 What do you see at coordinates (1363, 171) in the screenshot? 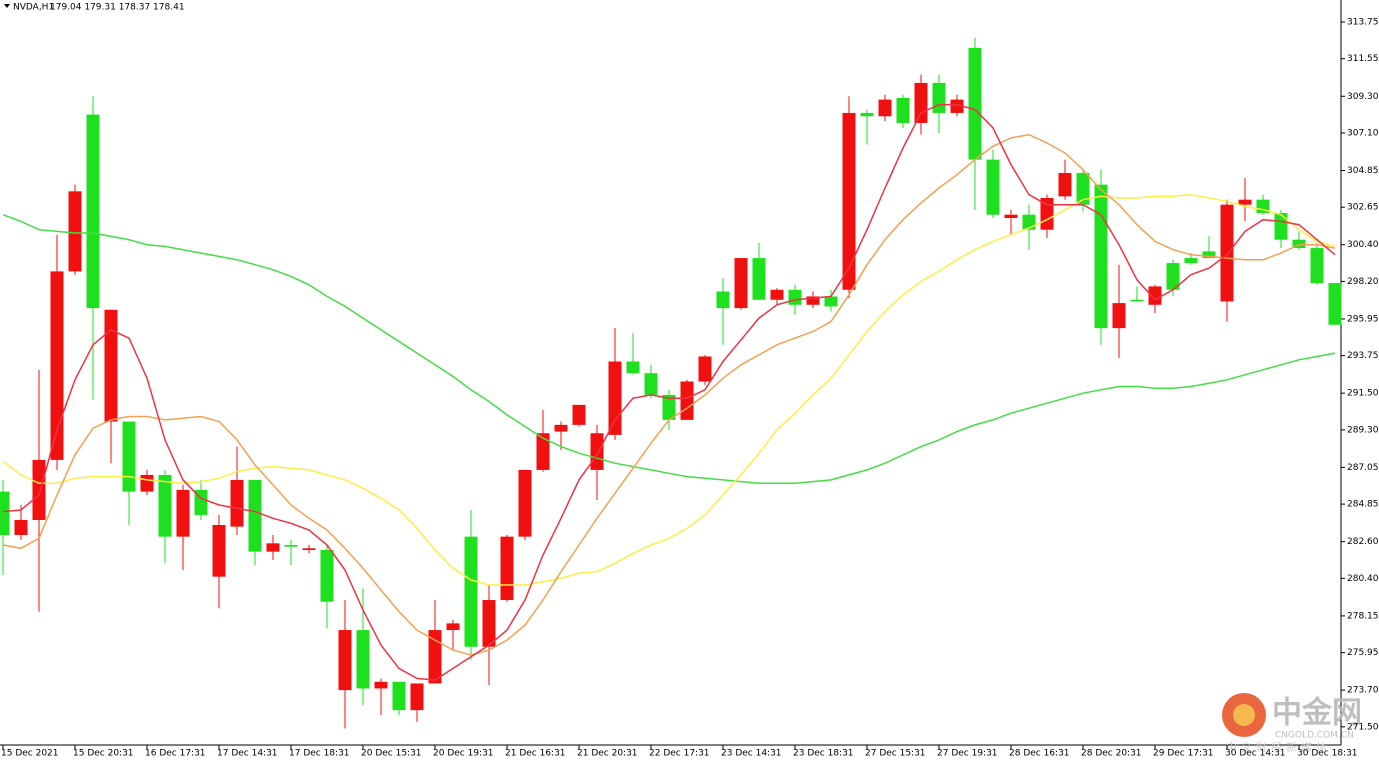
I see `y-tick-label: 304.85` at bounding box center [1363, 171].